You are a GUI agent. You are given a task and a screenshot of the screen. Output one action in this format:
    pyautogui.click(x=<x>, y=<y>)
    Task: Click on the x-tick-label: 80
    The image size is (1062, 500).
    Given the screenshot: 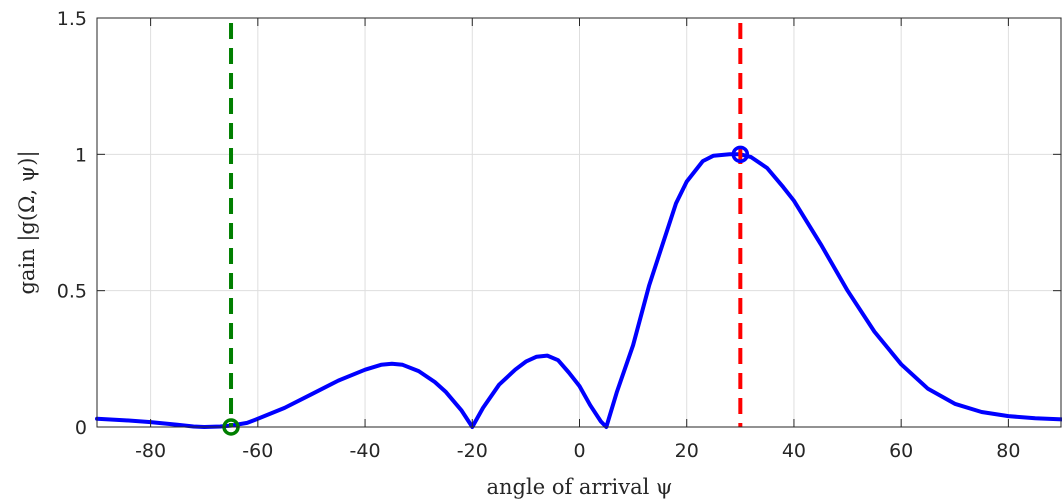 What is the action you would take?
    pyautogui.click(x=1008, y=451)
    